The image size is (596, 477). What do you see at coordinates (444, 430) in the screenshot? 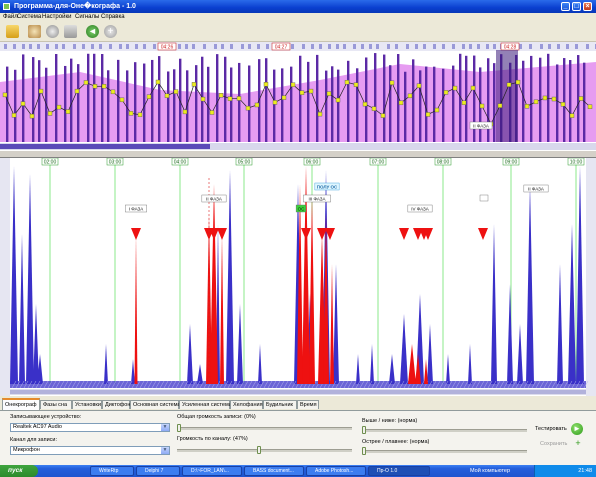
I see `pitch-slider` at bounding box center [444, 430].